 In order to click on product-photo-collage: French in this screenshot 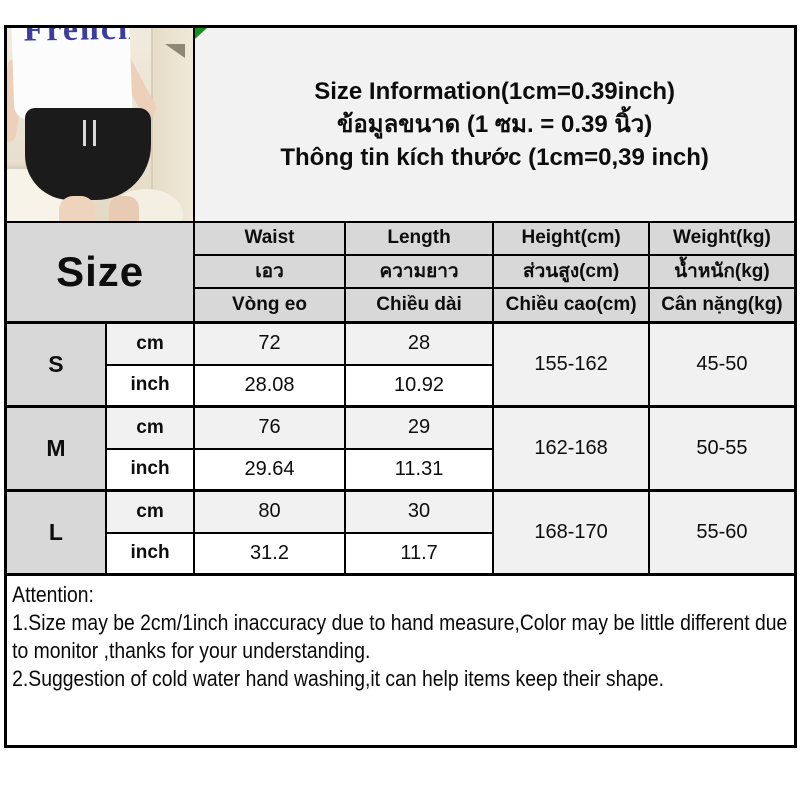, I will do `click(100, 124)`.